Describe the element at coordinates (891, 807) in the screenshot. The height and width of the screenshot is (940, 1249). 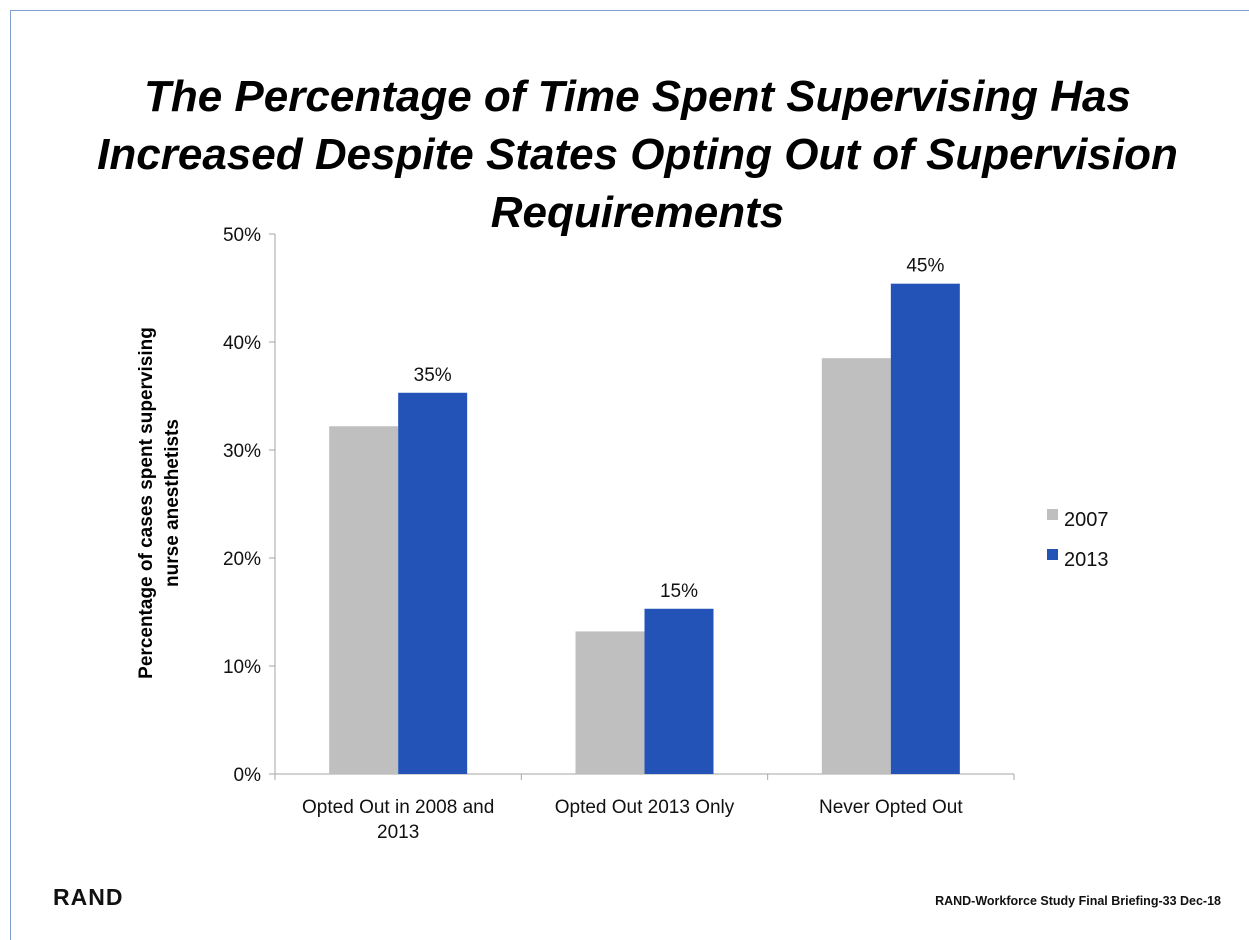
I see `x-category-label: Never Opted Out` at that location.